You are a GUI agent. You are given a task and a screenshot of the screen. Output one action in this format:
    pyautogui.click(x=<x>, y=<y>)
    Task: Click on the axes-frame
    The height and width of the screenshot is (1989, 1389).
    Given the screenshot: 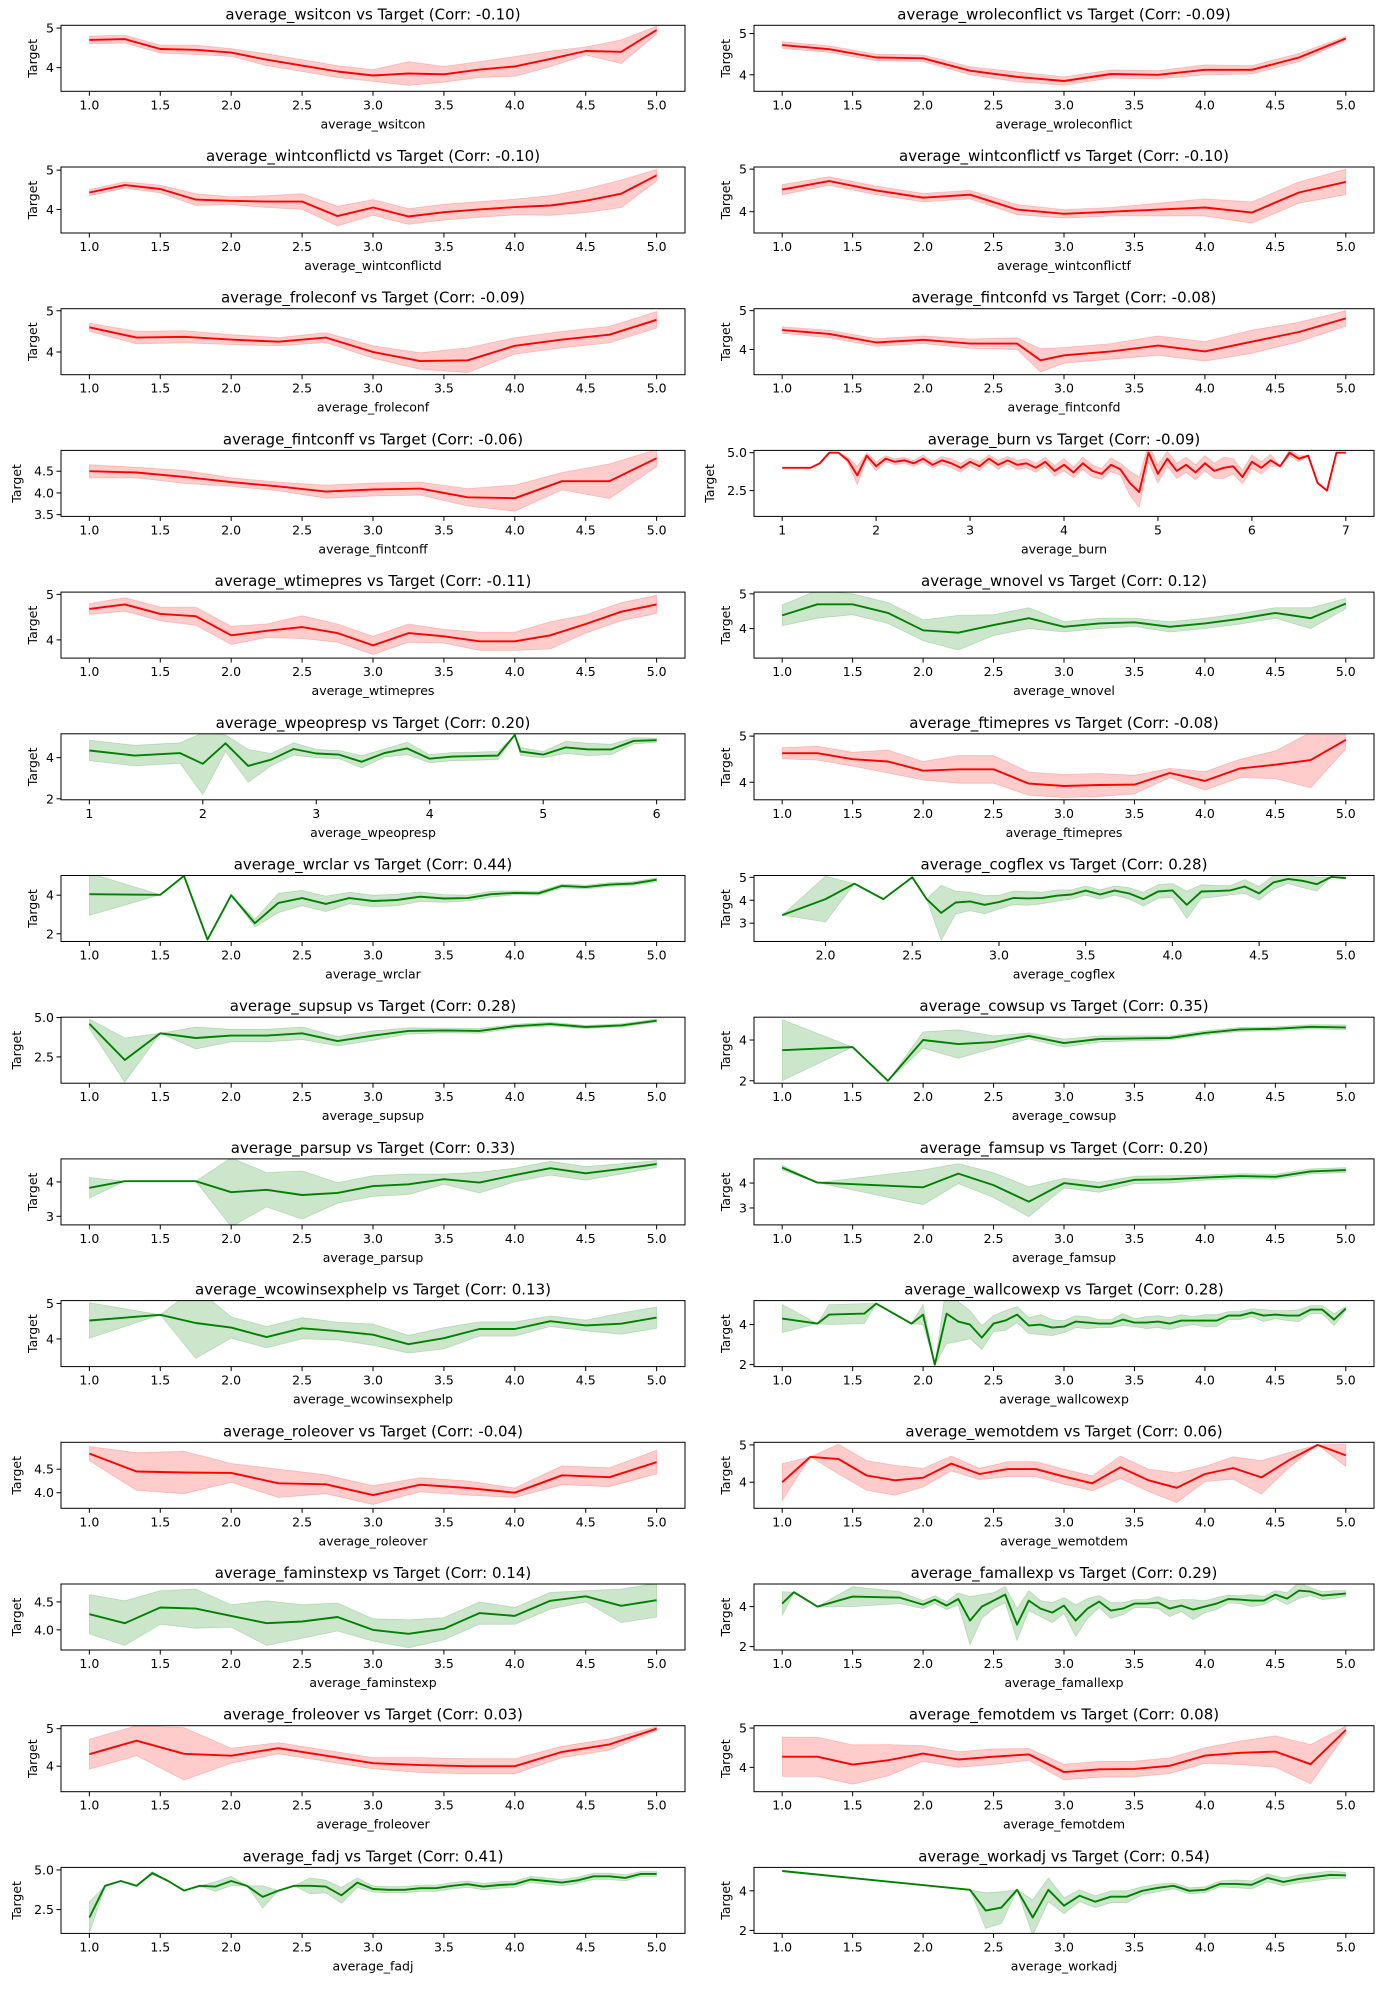 What is the action you would take?
    pyautogui.click(x=1064, y=908)
    